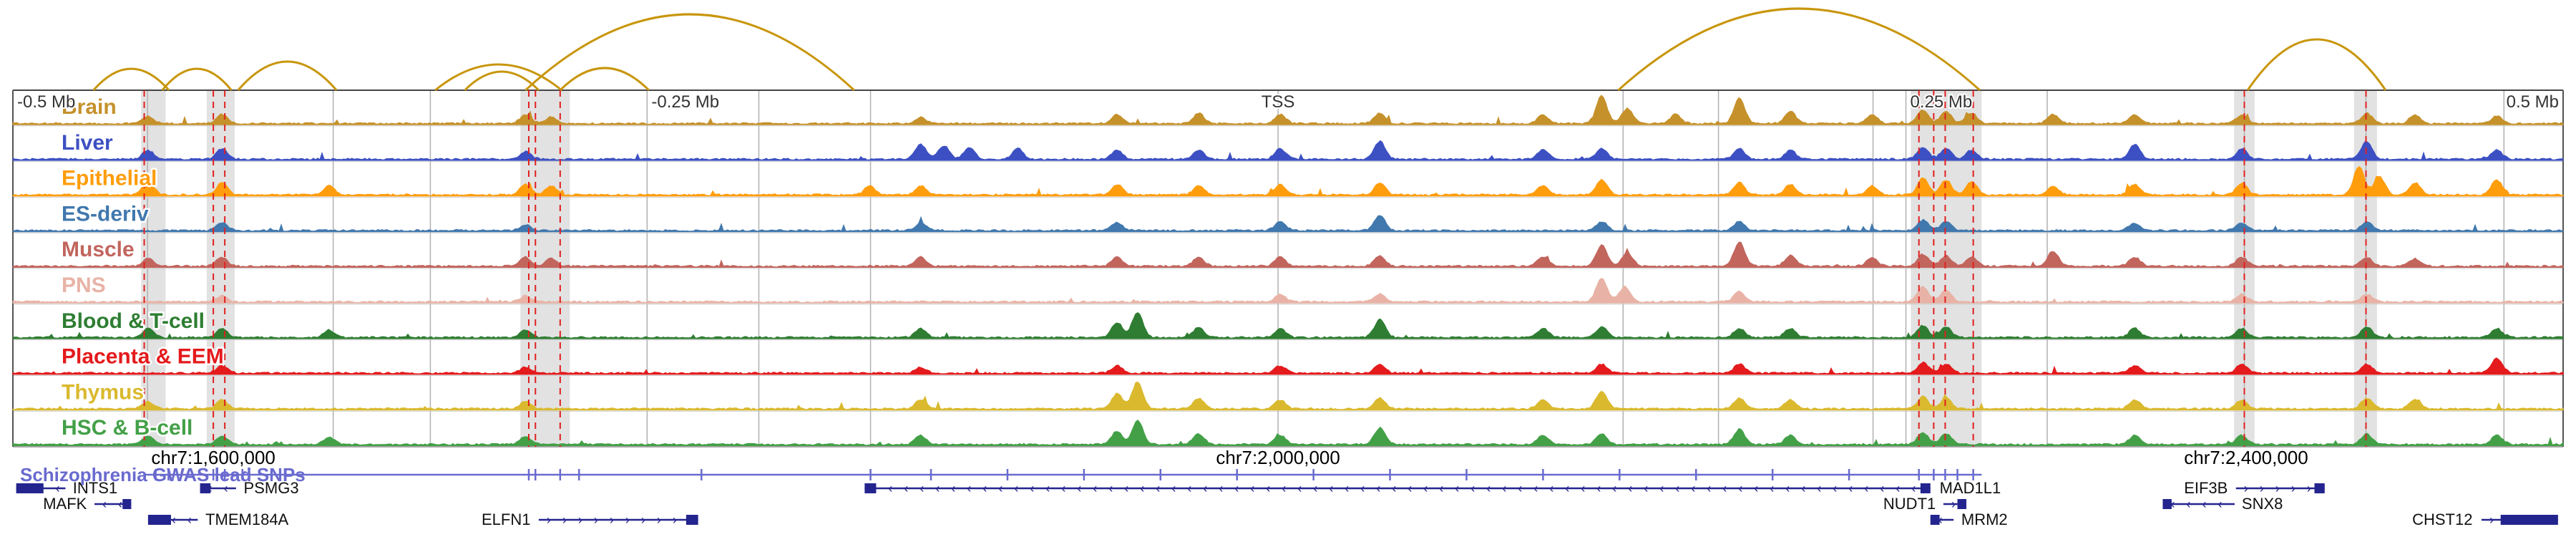  I want to click on track-signal-thymus, so click(1288, 396).